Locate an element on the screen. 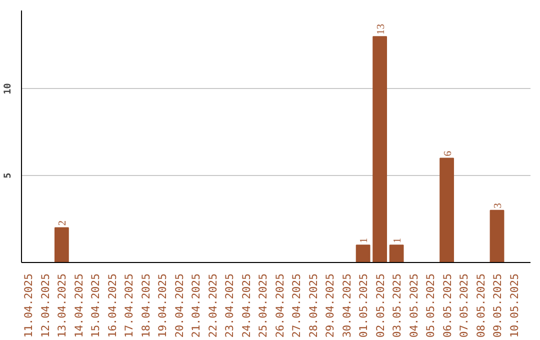  x-tick-label: 19.04.2025 is located at coordinates (163, 306).